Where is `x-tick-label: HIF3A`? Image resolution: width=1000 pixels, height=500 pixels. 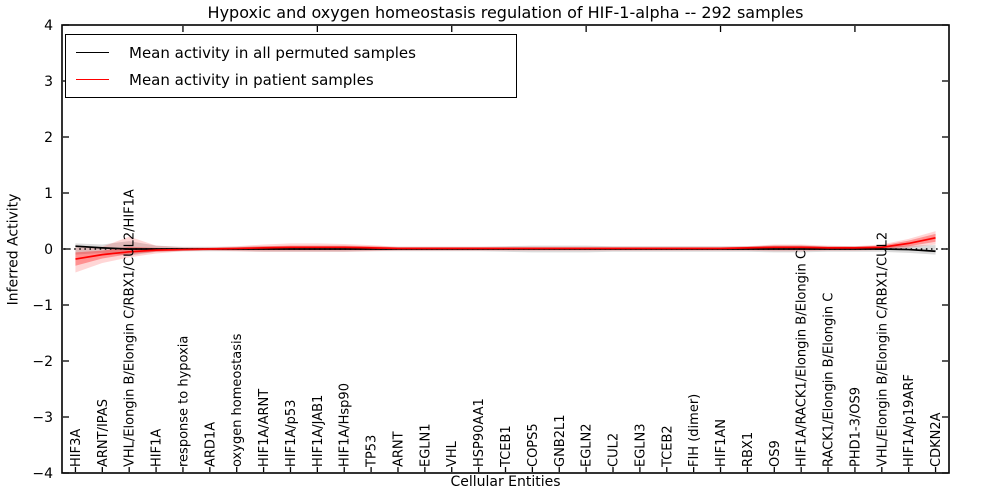 x-tick-label: HIF3A is located at coordinates (76, 448).